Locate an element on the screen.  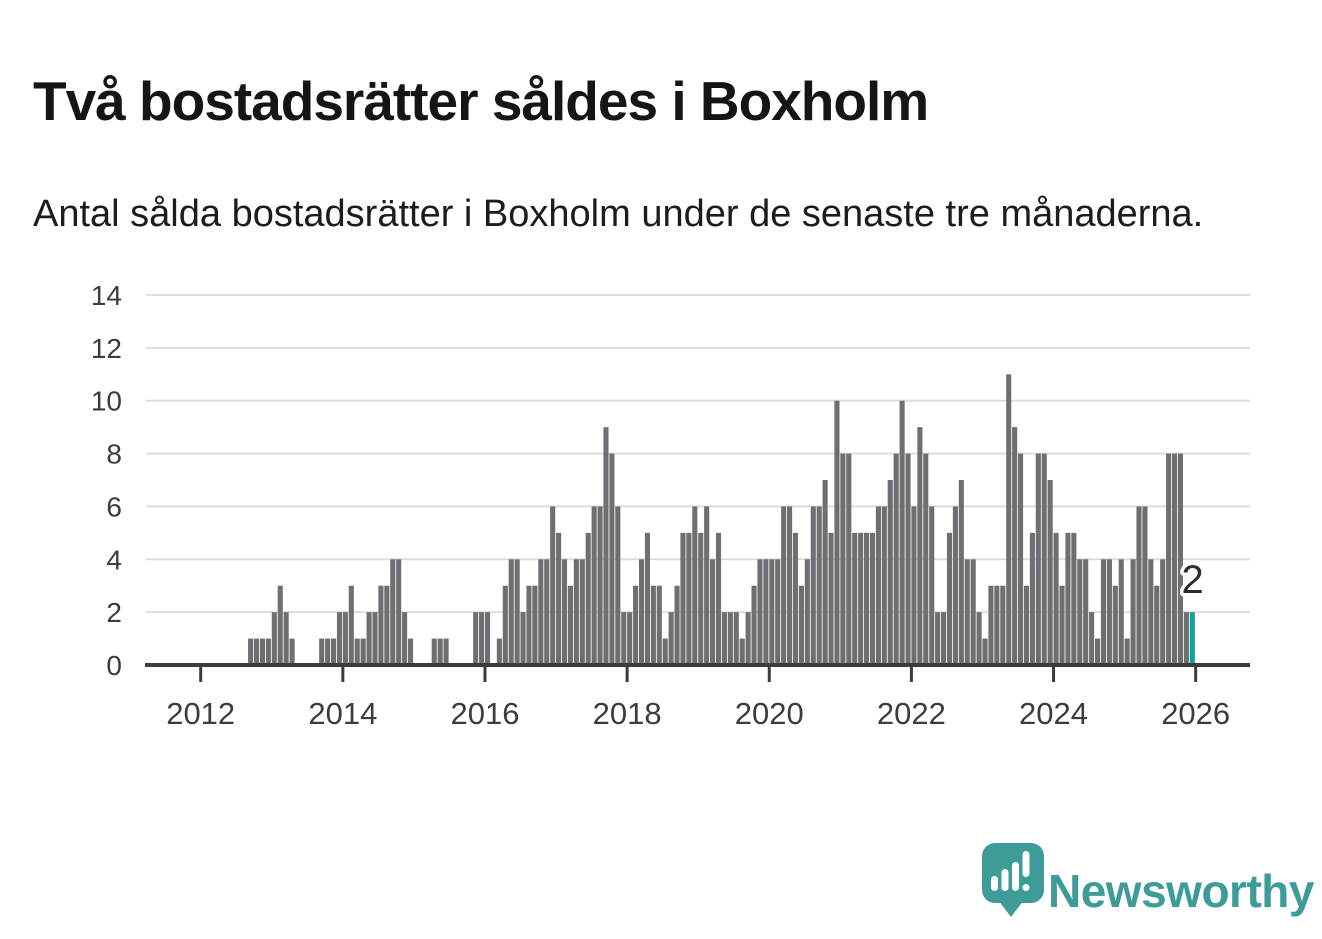
x-axis-line is located at coordinates (697, 665).